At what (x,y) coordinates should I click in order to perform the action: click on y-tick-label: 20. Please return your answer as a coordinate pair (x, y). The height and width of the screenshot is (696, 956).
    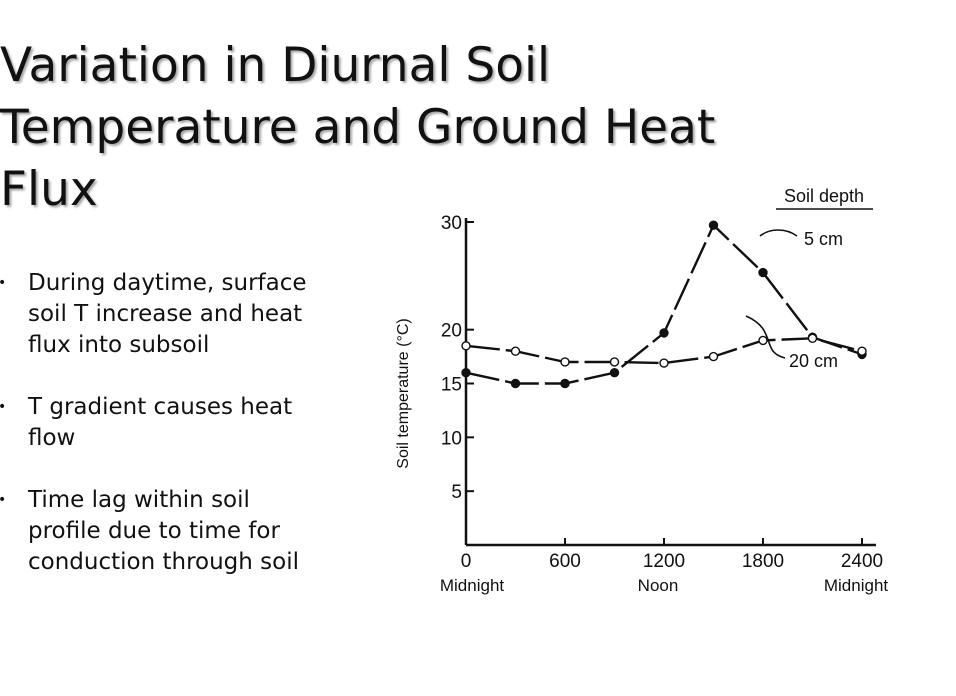
    Looking at the image, I should click on (451, 331).